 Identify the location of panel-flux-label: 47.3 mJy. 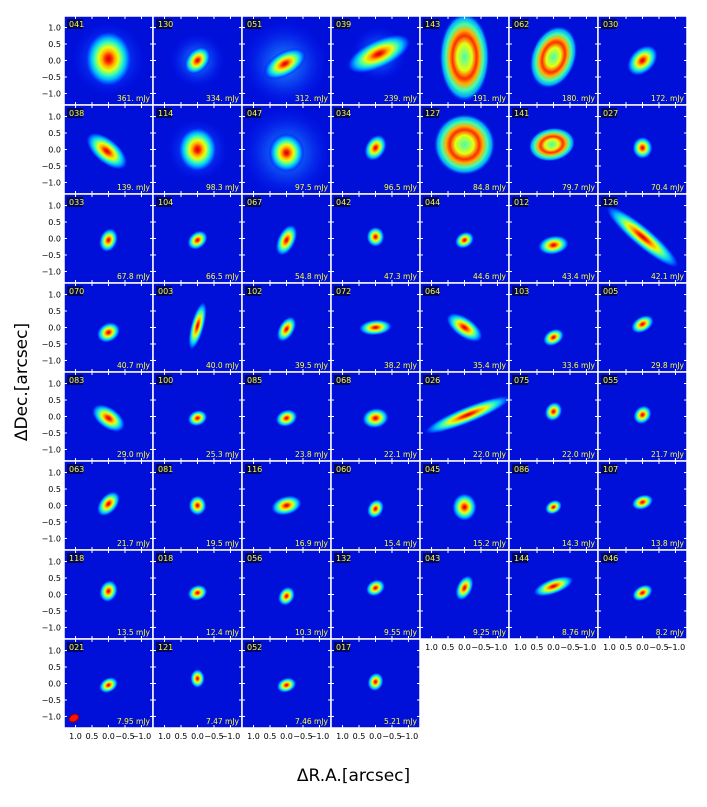
(401, 276).